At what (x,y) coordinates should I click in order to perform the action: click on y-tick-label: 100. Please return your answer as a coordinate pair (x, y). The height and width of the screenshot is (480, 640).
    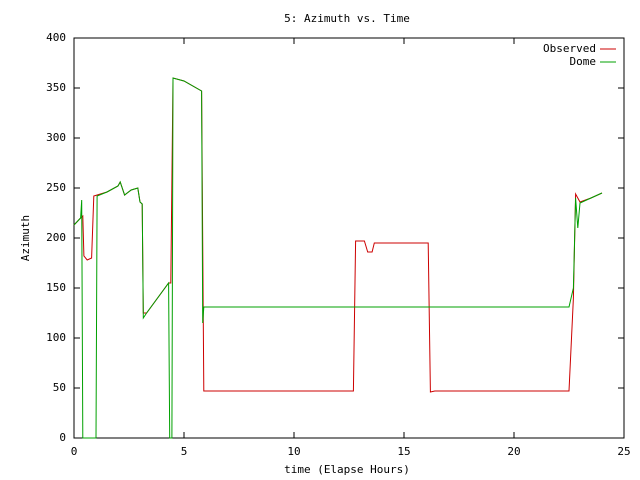
    Looking at the image, I should click on (56, 337).